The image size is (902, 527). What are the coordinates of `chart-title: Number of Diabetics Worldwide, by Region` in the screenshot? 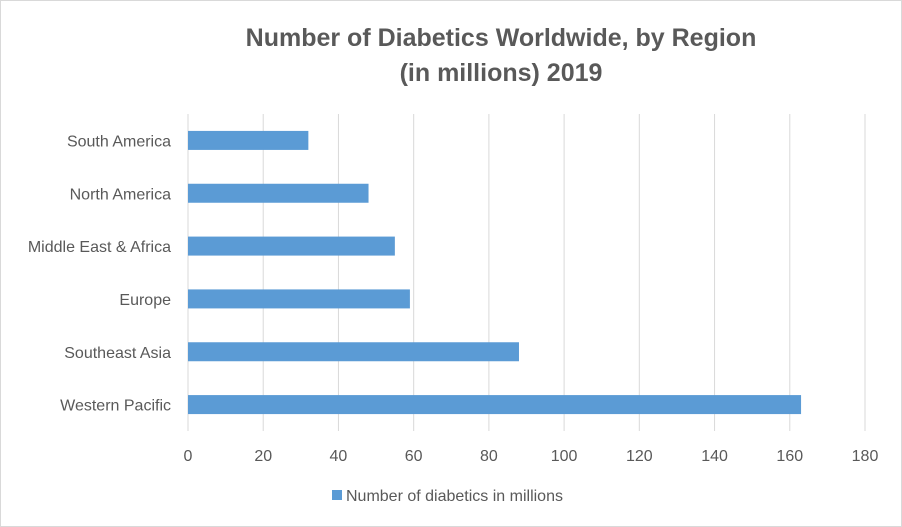 It's located at (501, 38).